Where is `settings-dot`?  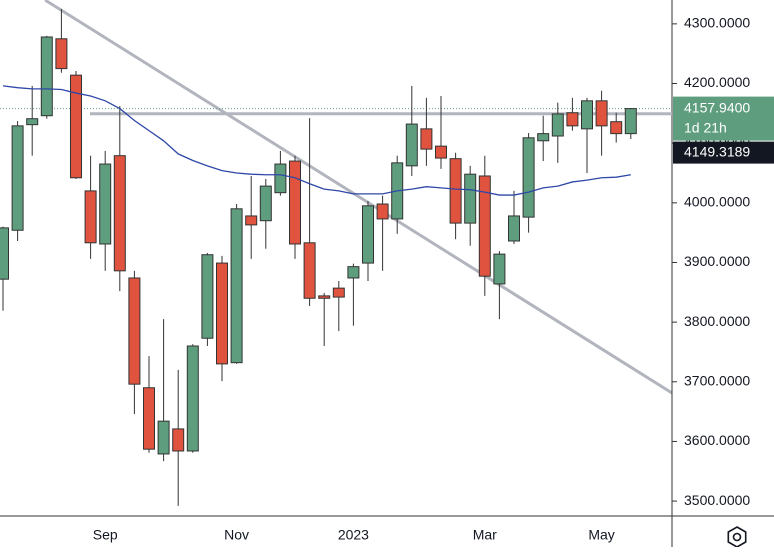 settings-dot is located at coordinates (737, 537).